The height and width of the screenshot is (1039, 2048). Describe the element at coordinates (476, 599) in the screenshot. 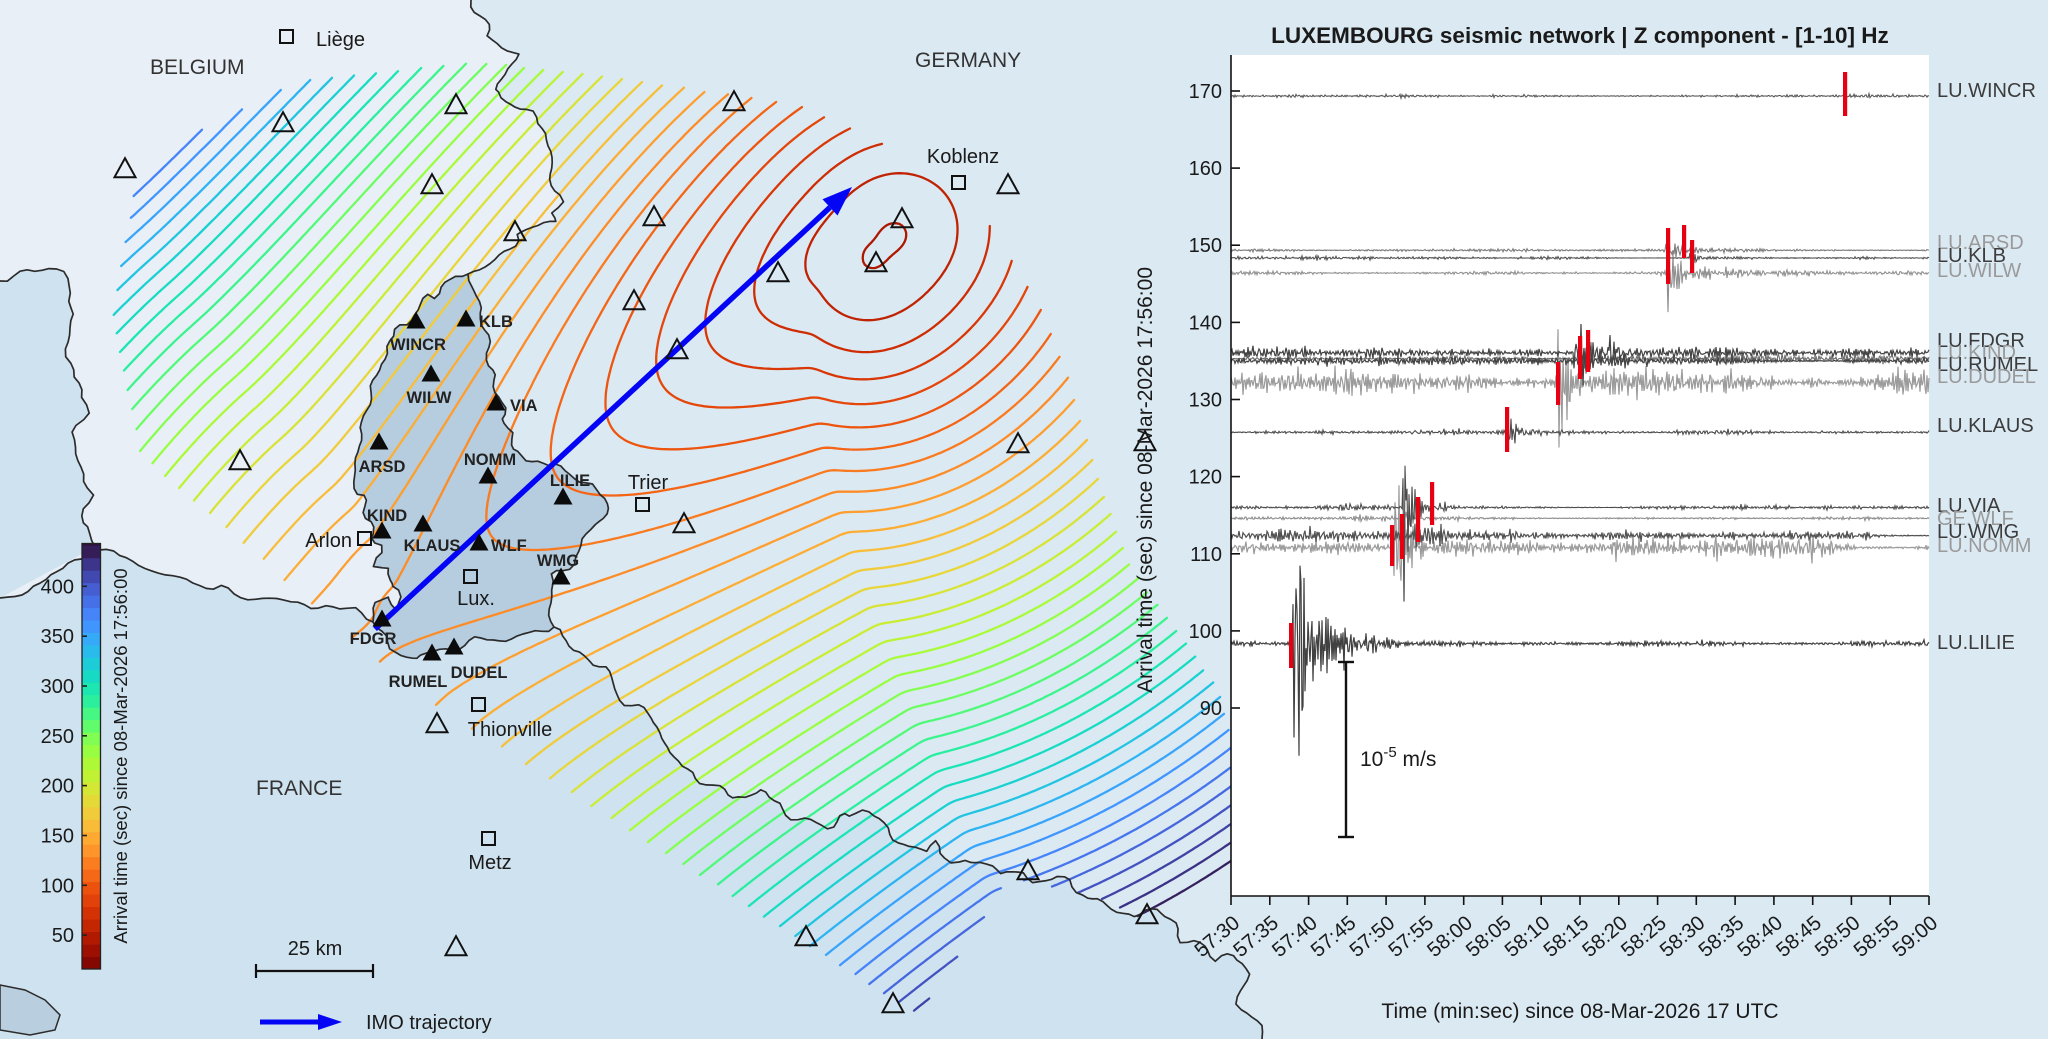

I see `svg-text: Lux.` at that location.